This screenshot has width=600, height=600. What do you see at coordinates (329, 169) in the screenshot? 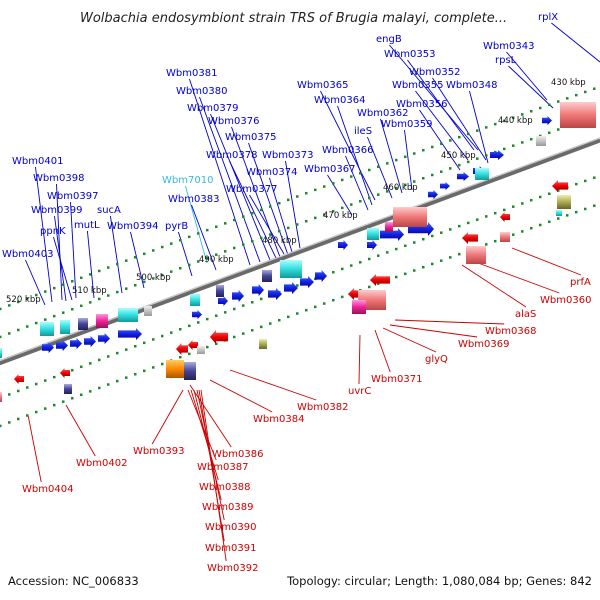
I see `gene-label-Wbm0367: Wbm0367` at bounding box center [329, 169].